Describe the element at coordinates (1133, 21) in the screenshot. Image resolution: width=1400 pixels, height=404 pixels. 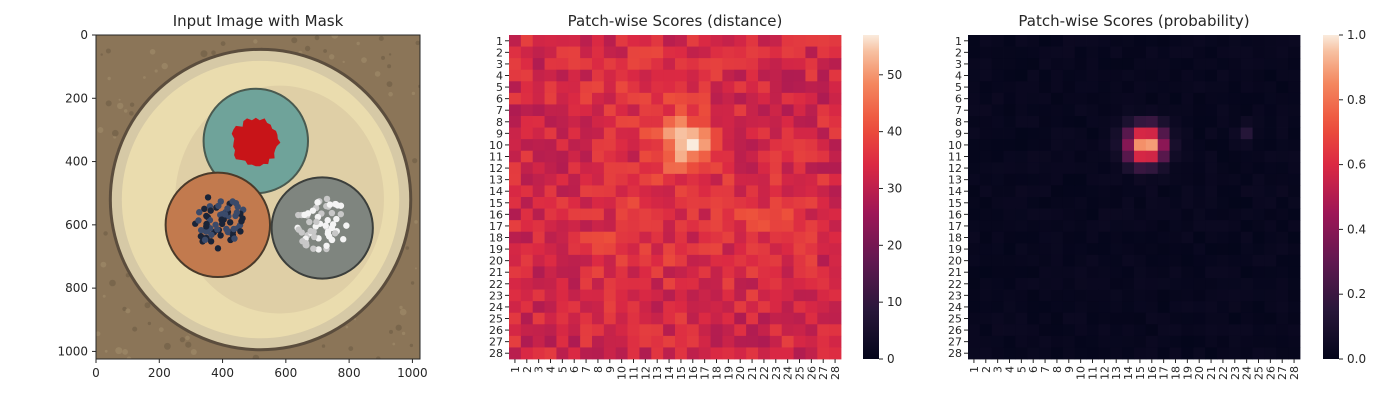
I see `heatmap-title: Patch-wise Scores (probability)` at that location.